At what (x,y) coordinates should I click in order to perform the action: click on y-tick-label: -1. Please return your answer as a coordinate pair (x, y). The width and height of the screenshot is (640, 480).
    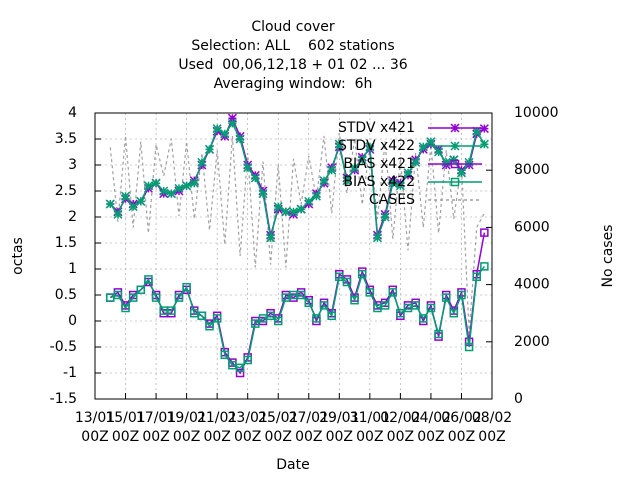
    Looking at the image, I should click on (70, 373).